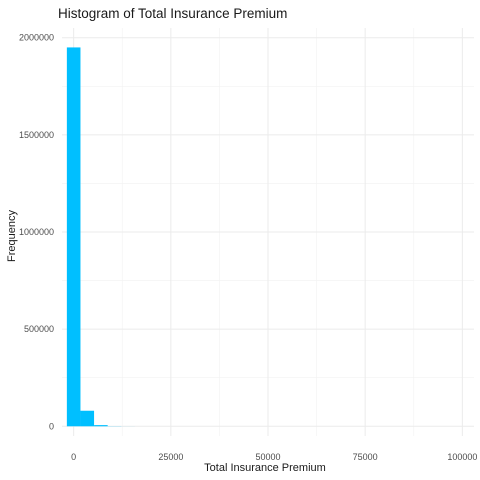 This screenshot has width=480, height=480. I want to click on x-axis-title: Total Insurance Premium, so click(265, 468).